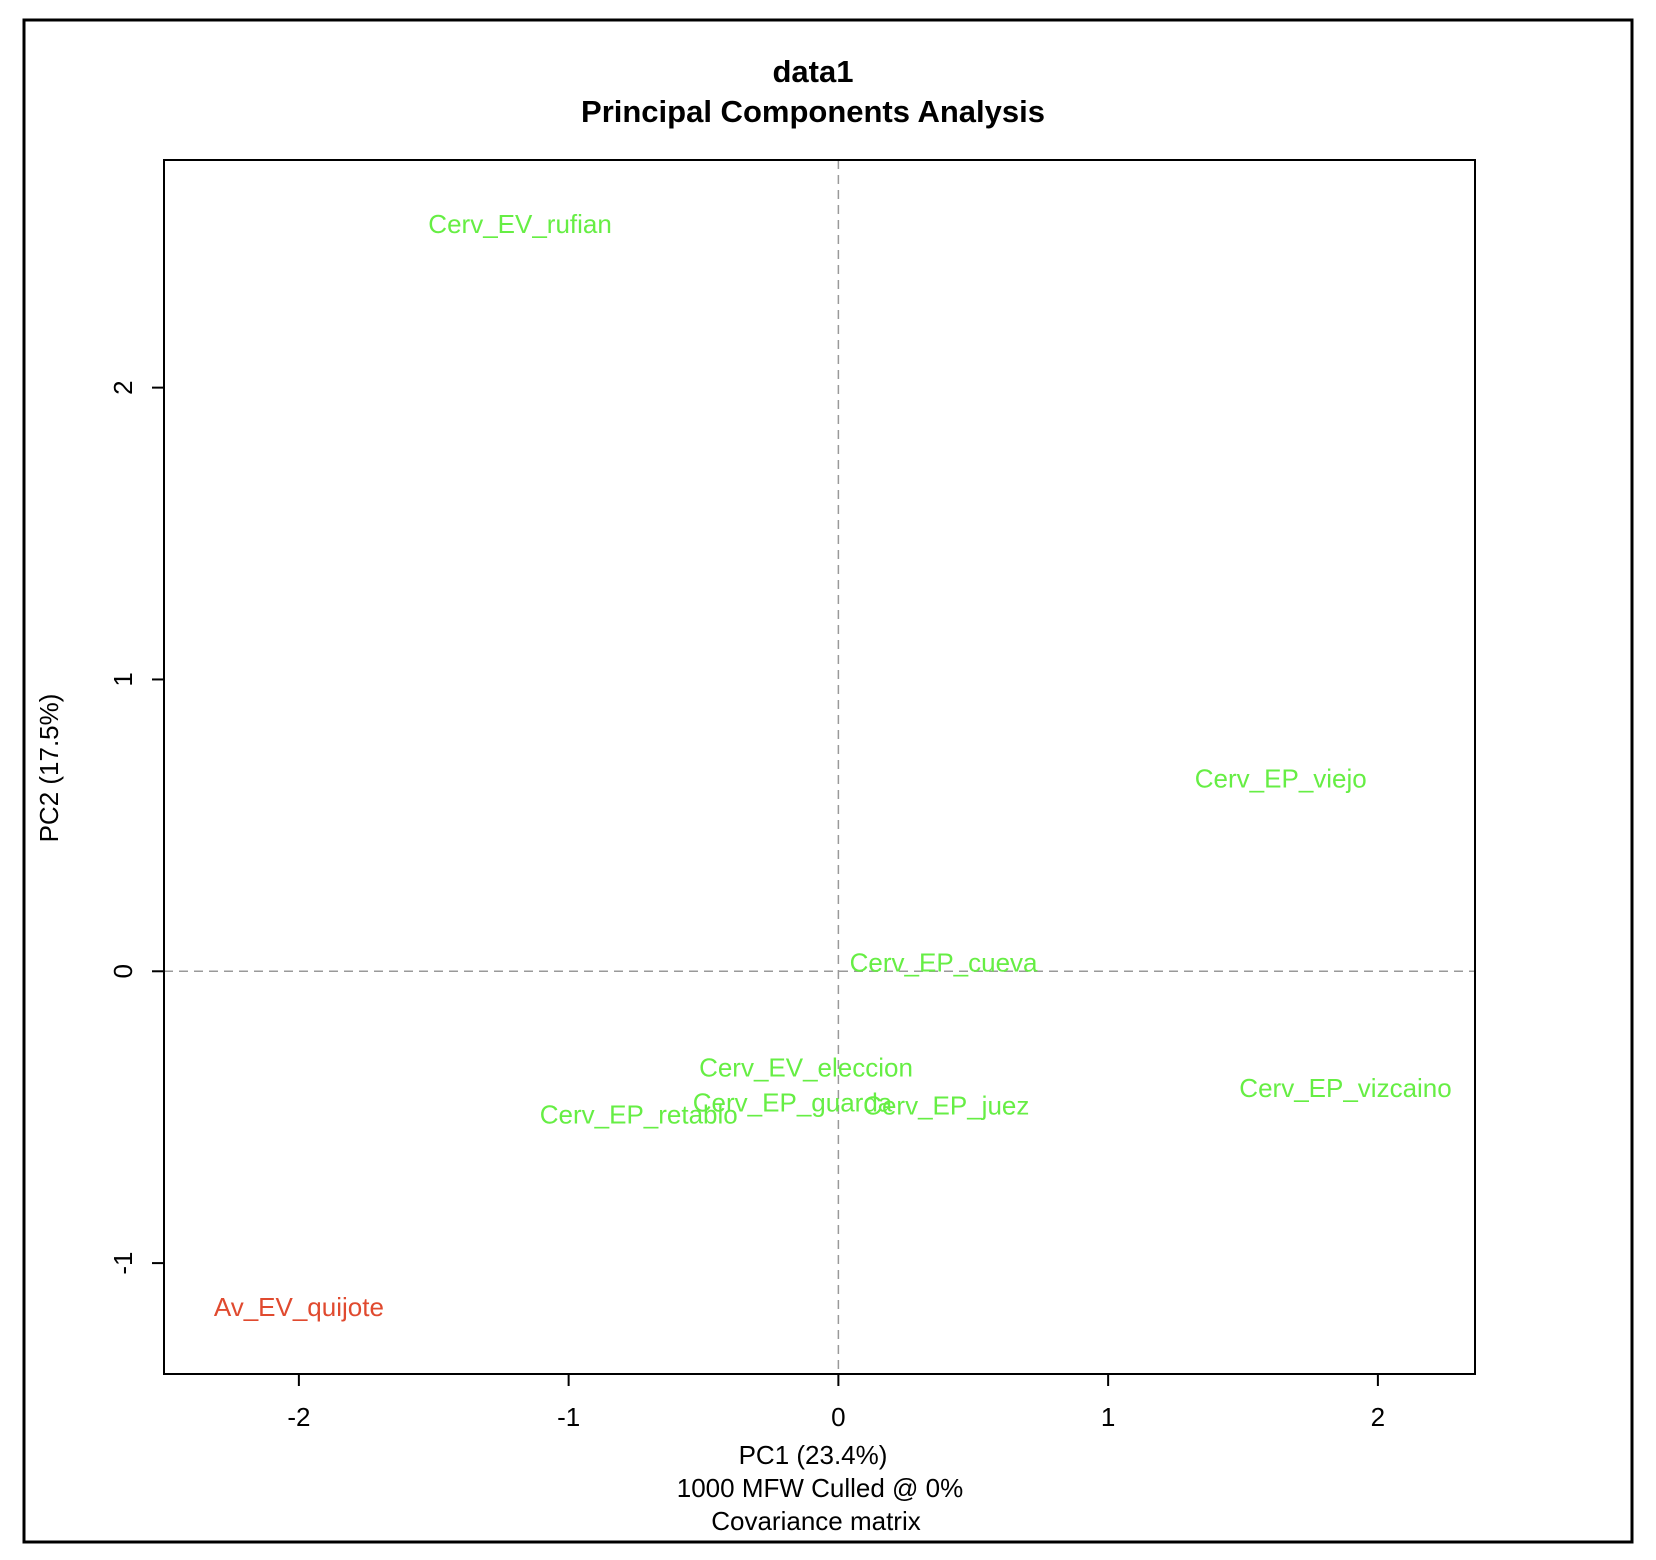 Image resolution: width=1656 pixels, height=1560 pixels. Describe the element at coordinates (944, 963) in the screenshot. I see `point-label: Cerv_EP_cueva` at that location.